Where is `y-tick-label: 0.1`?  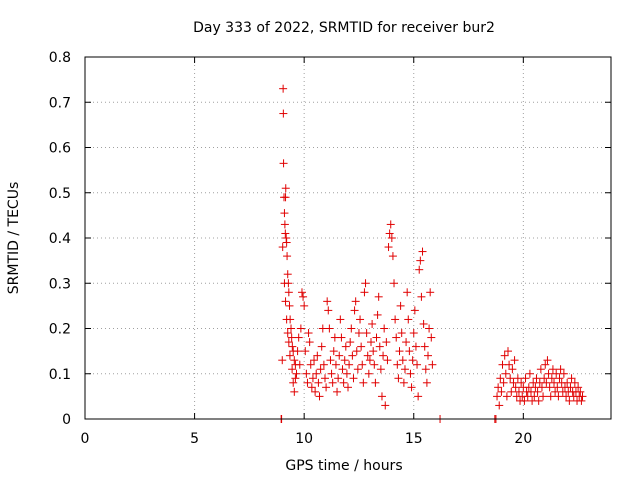 y-tick-label: 0.1 is located at coordinates (60, 375).